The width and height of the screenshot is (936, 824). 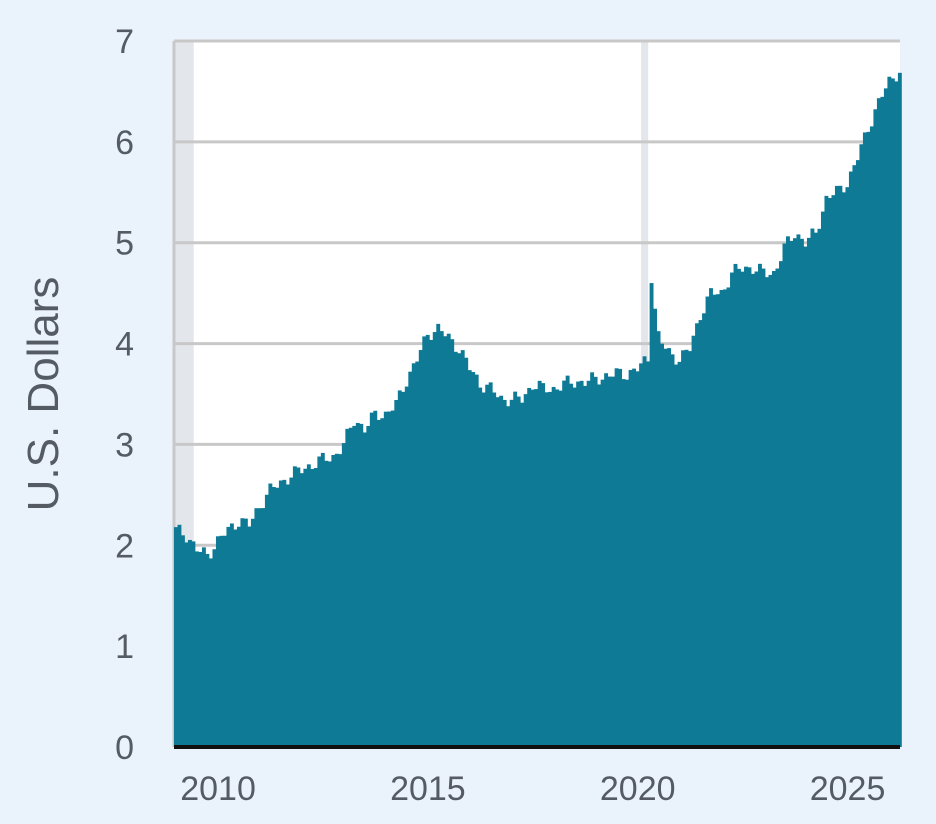 What do you see at coordinates (638, 789) in the screenshot?
I see `x-tick-label: 2020` at bounding box center [638, 789].